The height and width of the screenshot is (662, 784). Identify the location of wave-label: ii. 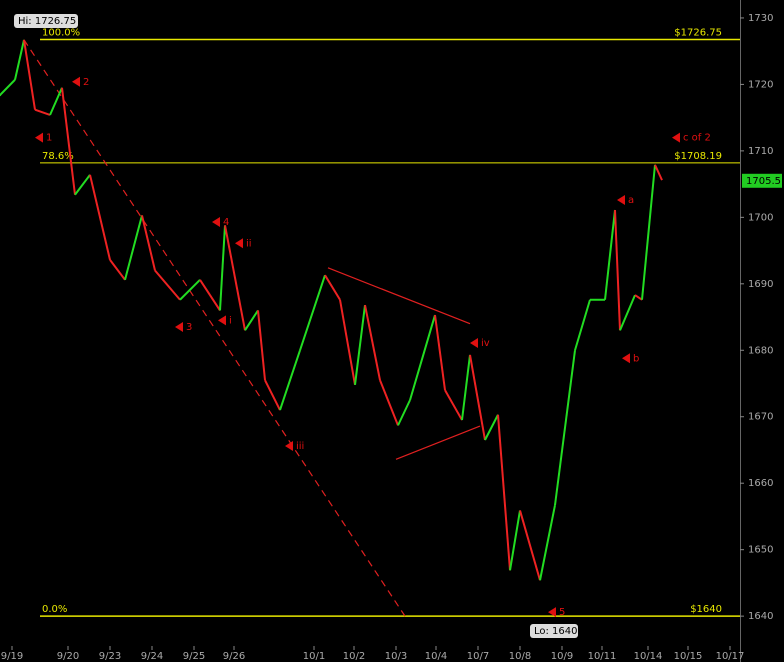
(249, 243).